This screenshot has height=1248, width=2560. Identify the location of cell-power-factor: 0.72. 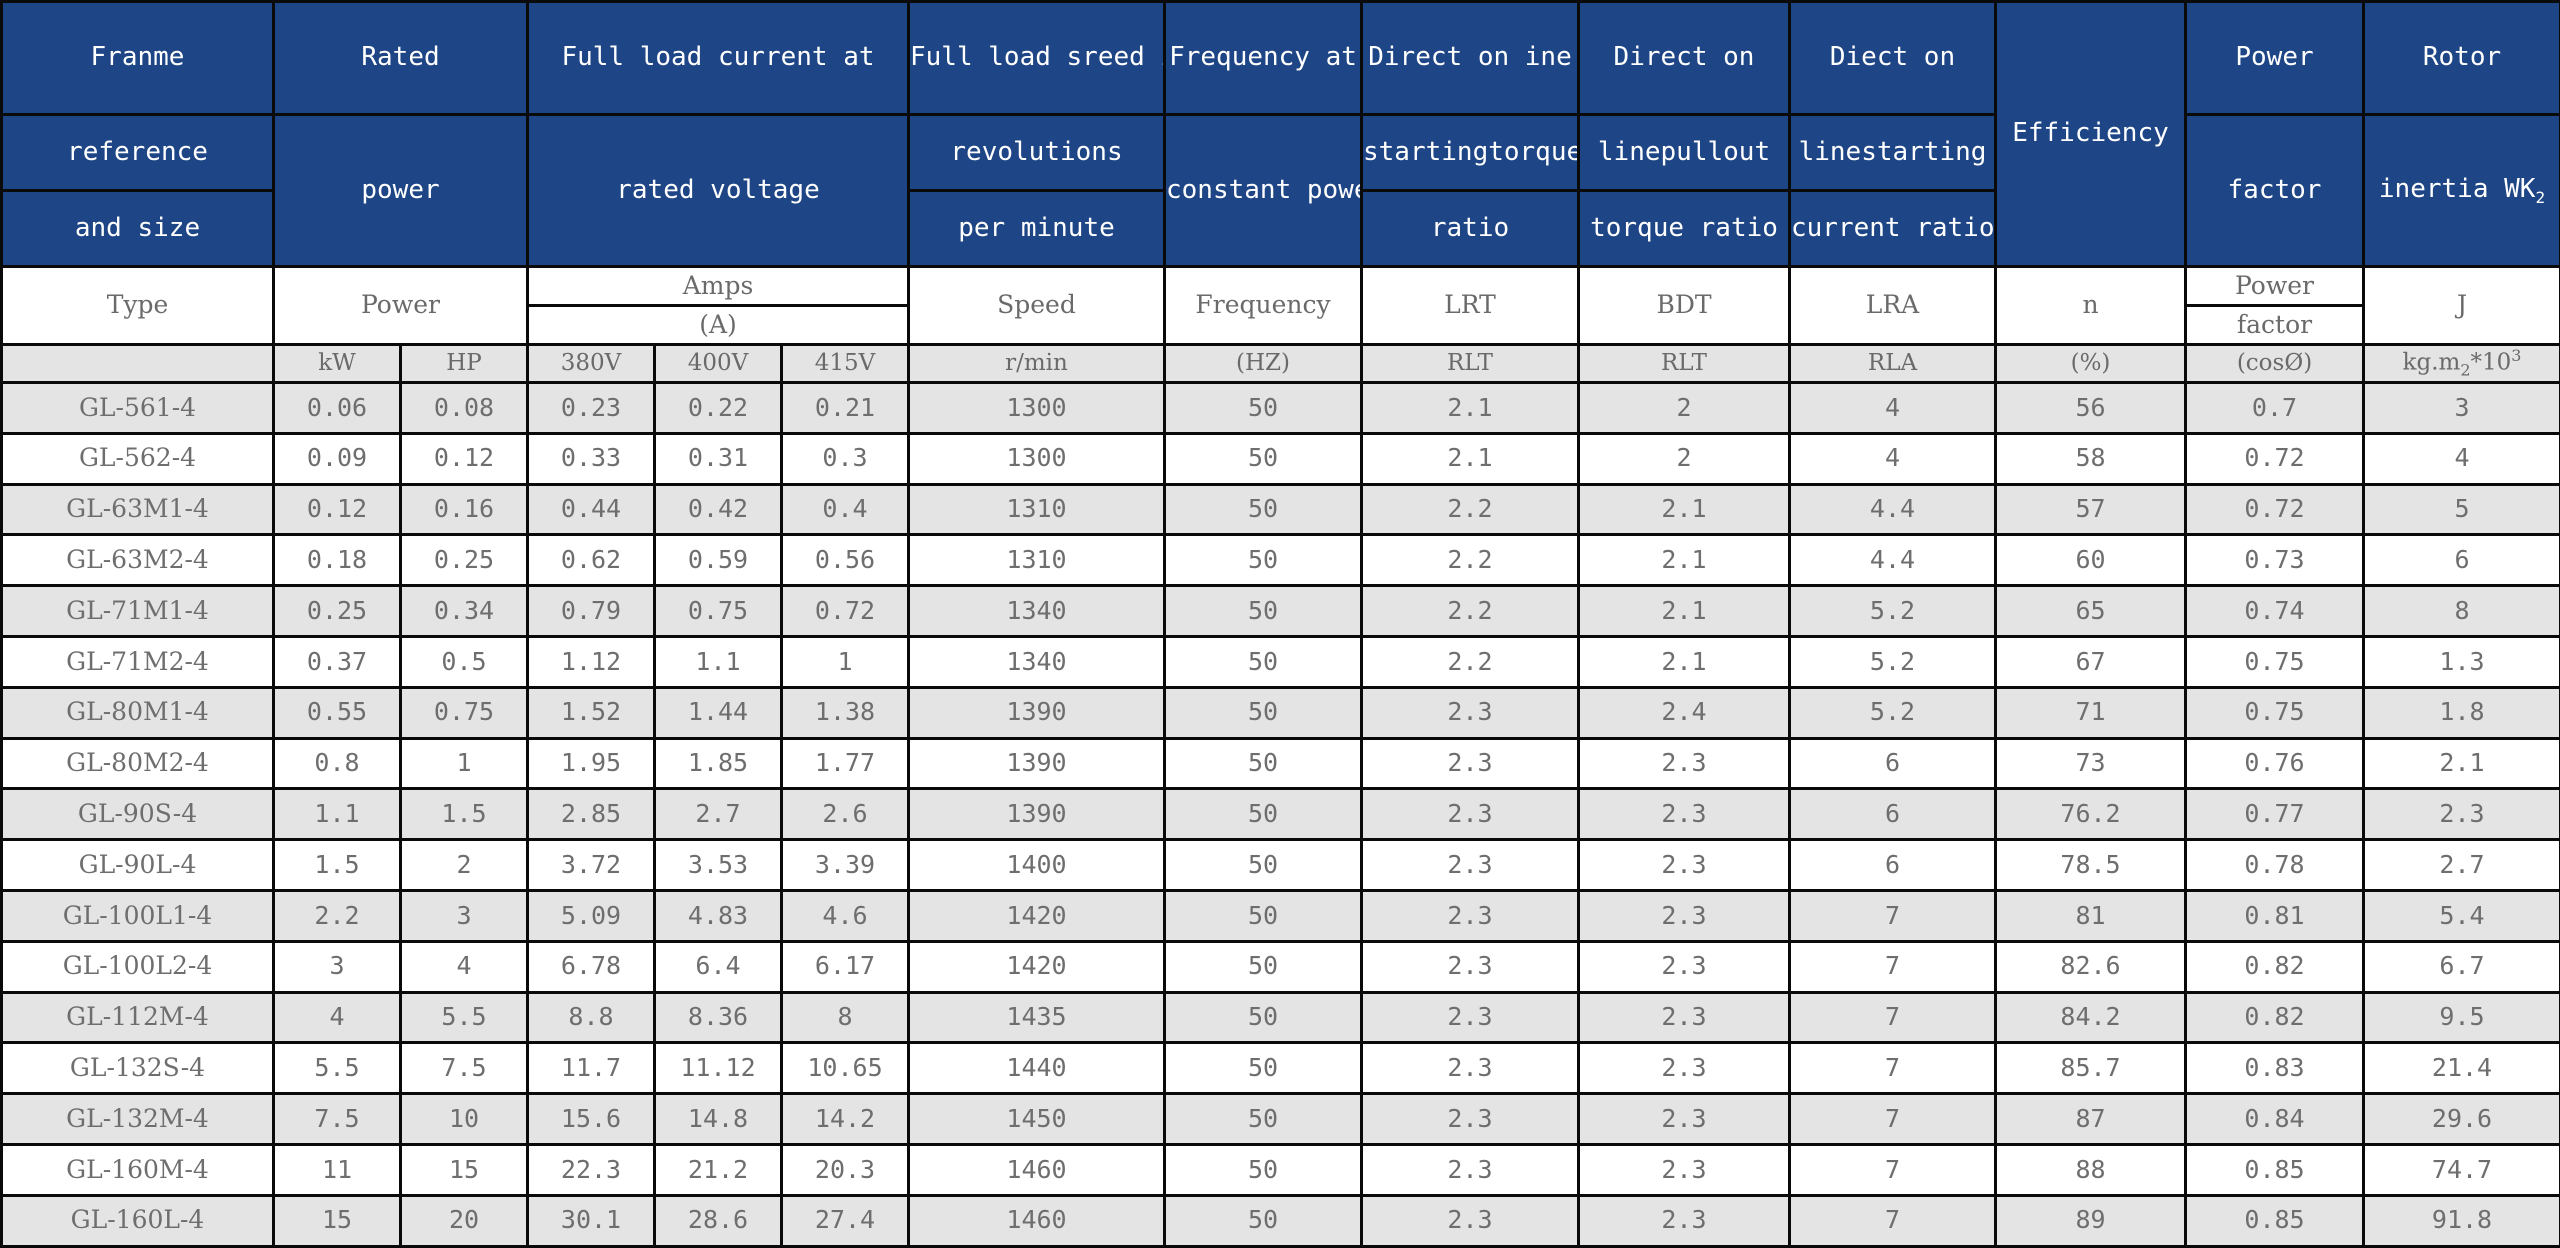
(2275, 458).